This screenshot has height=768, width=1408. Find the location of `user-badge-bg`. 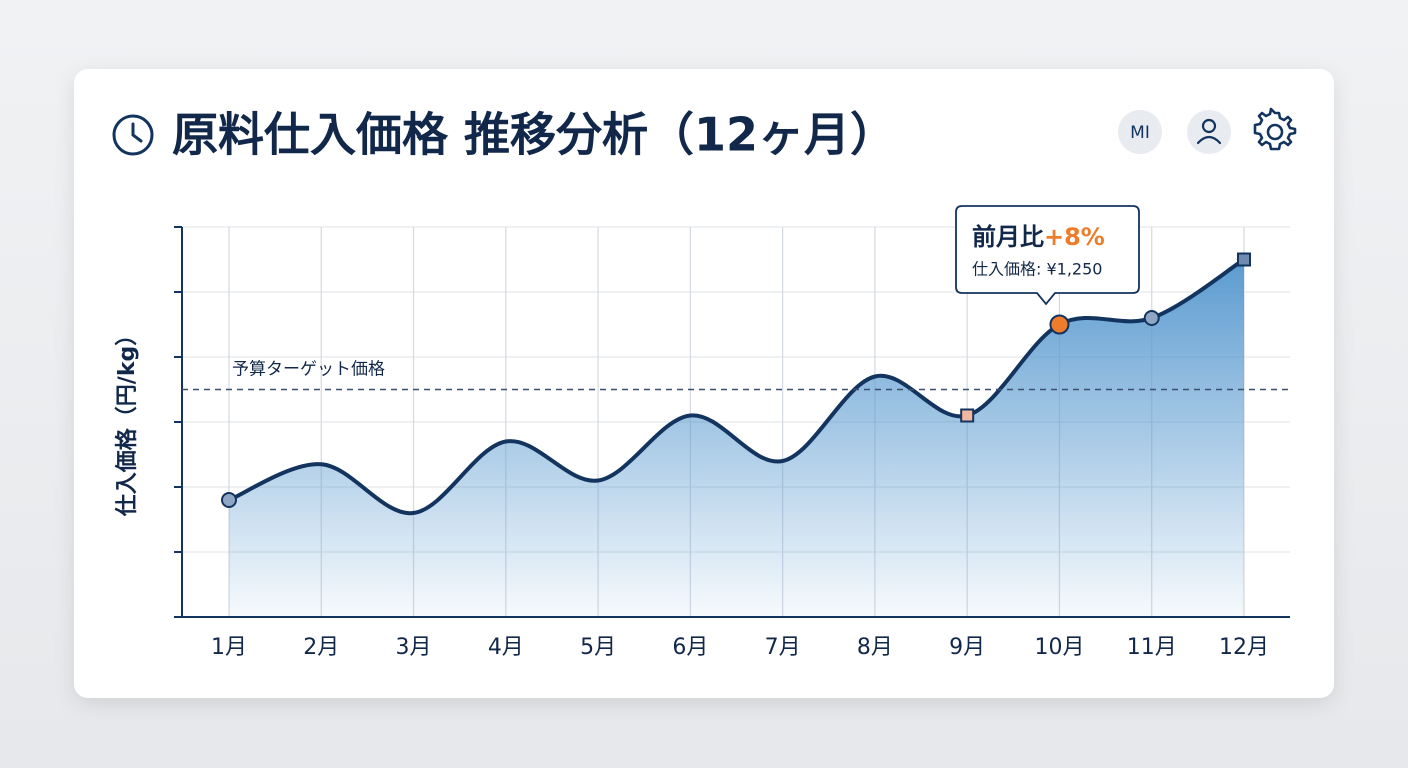

user-badge-bg is located at coordinates (1140, 132).